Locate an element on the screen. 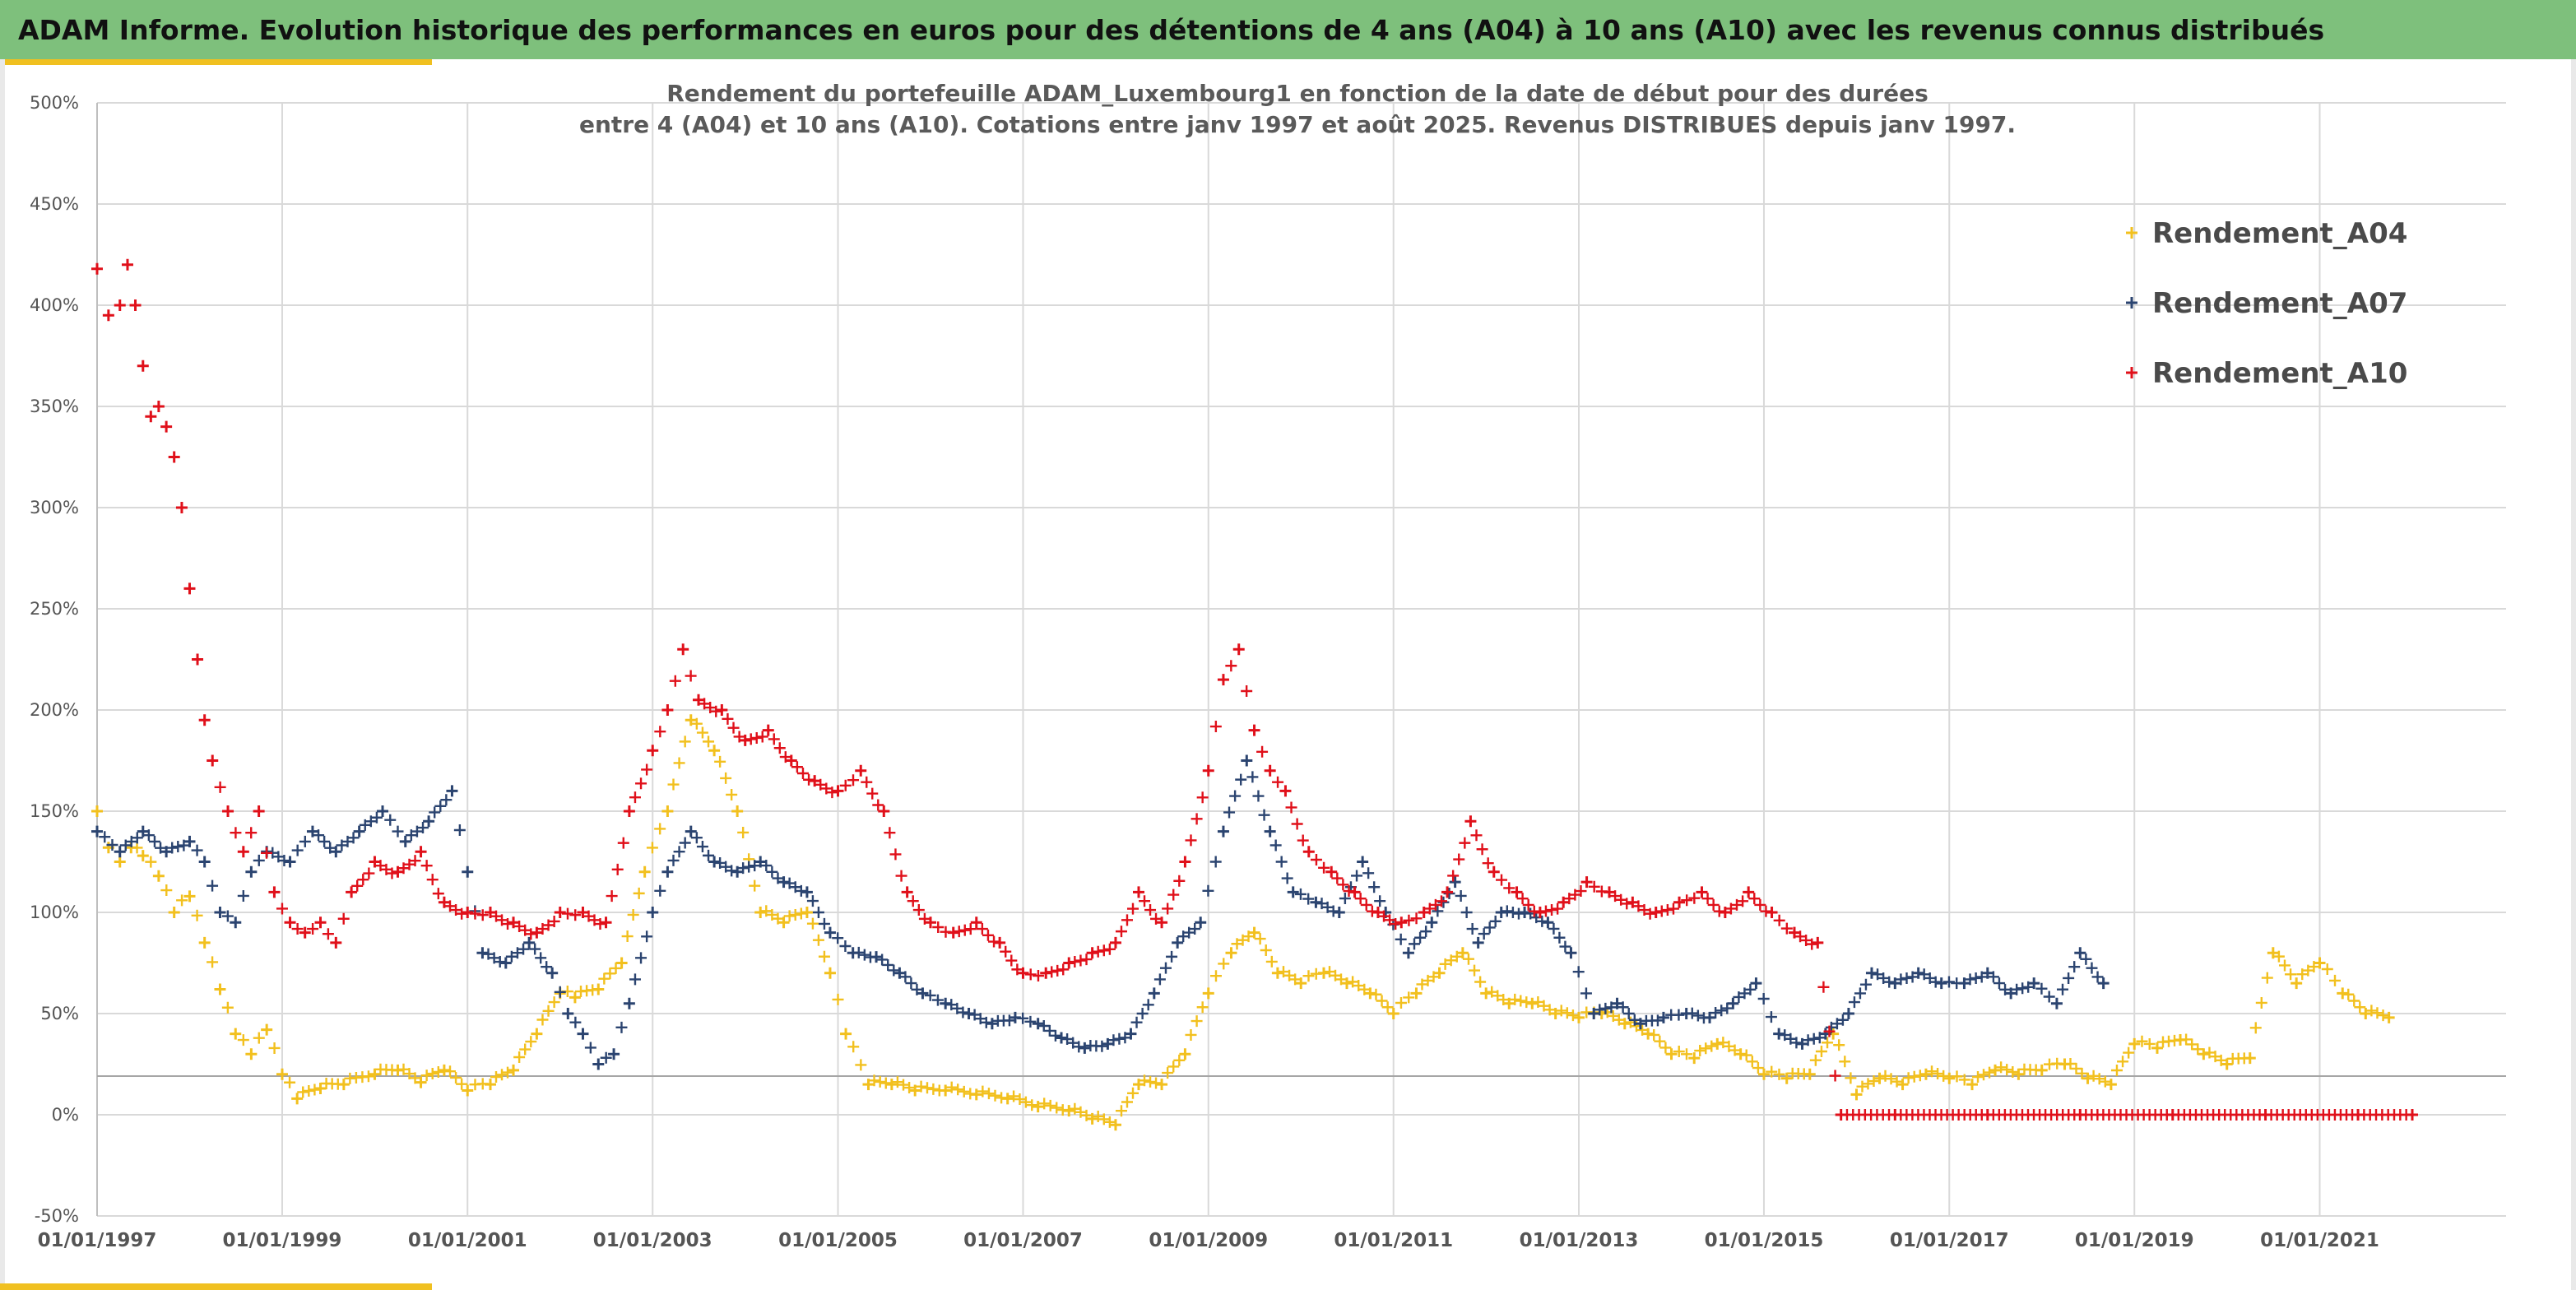 This screenshot has height=1290, width=2576. y-tick-500: 500% is located at coordinates (55, 103).